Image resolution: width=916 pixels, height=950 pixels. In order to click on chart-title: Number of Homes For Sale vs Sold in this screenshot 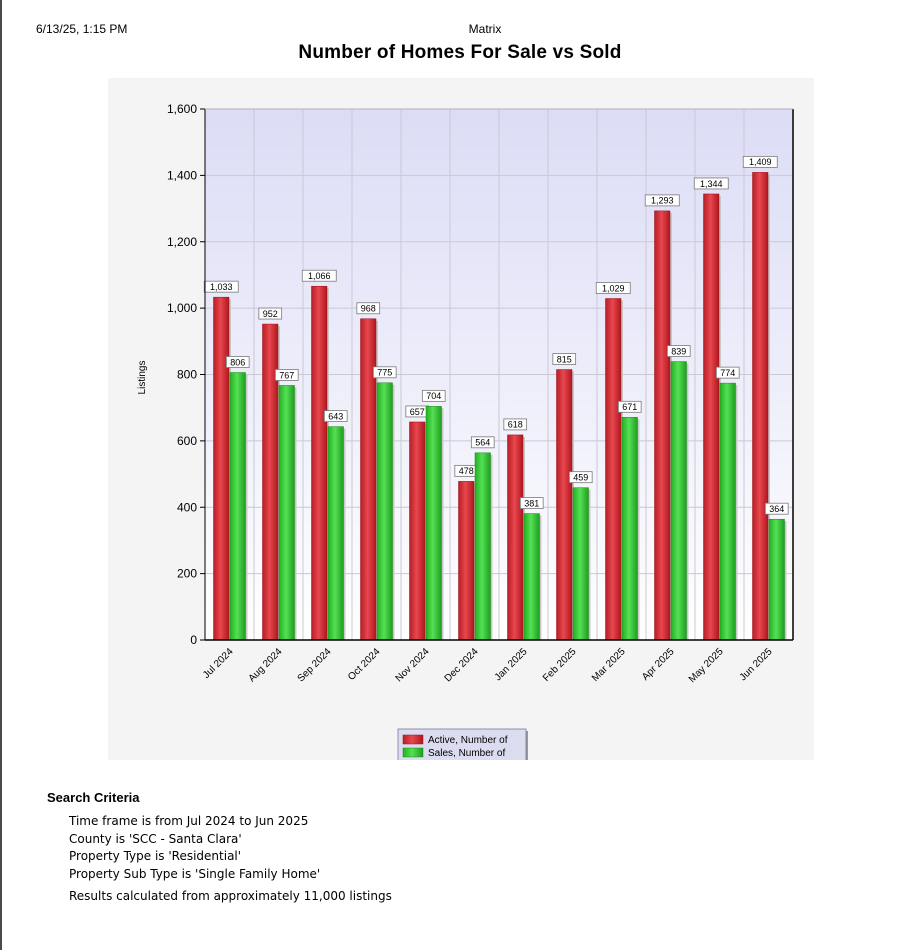, I will do `click(460, 52)`.